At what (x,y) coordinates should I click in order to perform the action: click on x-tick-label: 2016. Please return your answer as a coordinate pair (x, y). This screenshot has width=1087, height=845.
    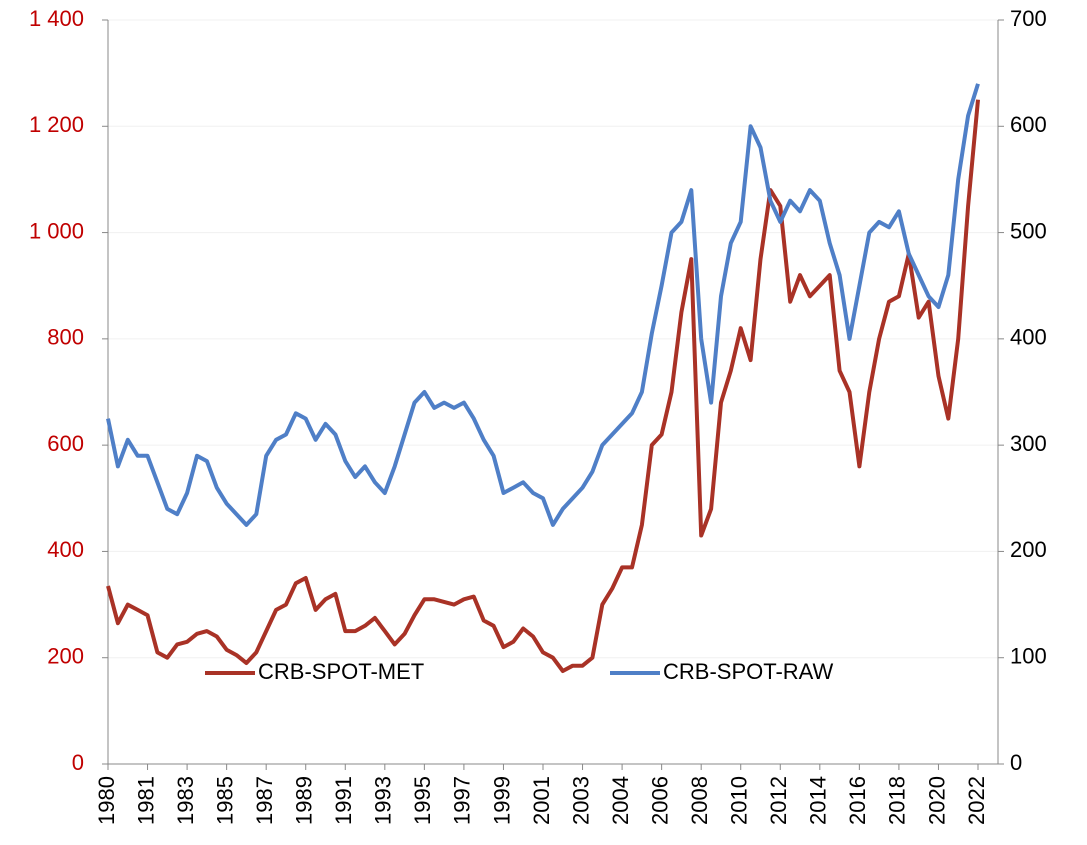
    Looking at the image, I should click on (857, 800).